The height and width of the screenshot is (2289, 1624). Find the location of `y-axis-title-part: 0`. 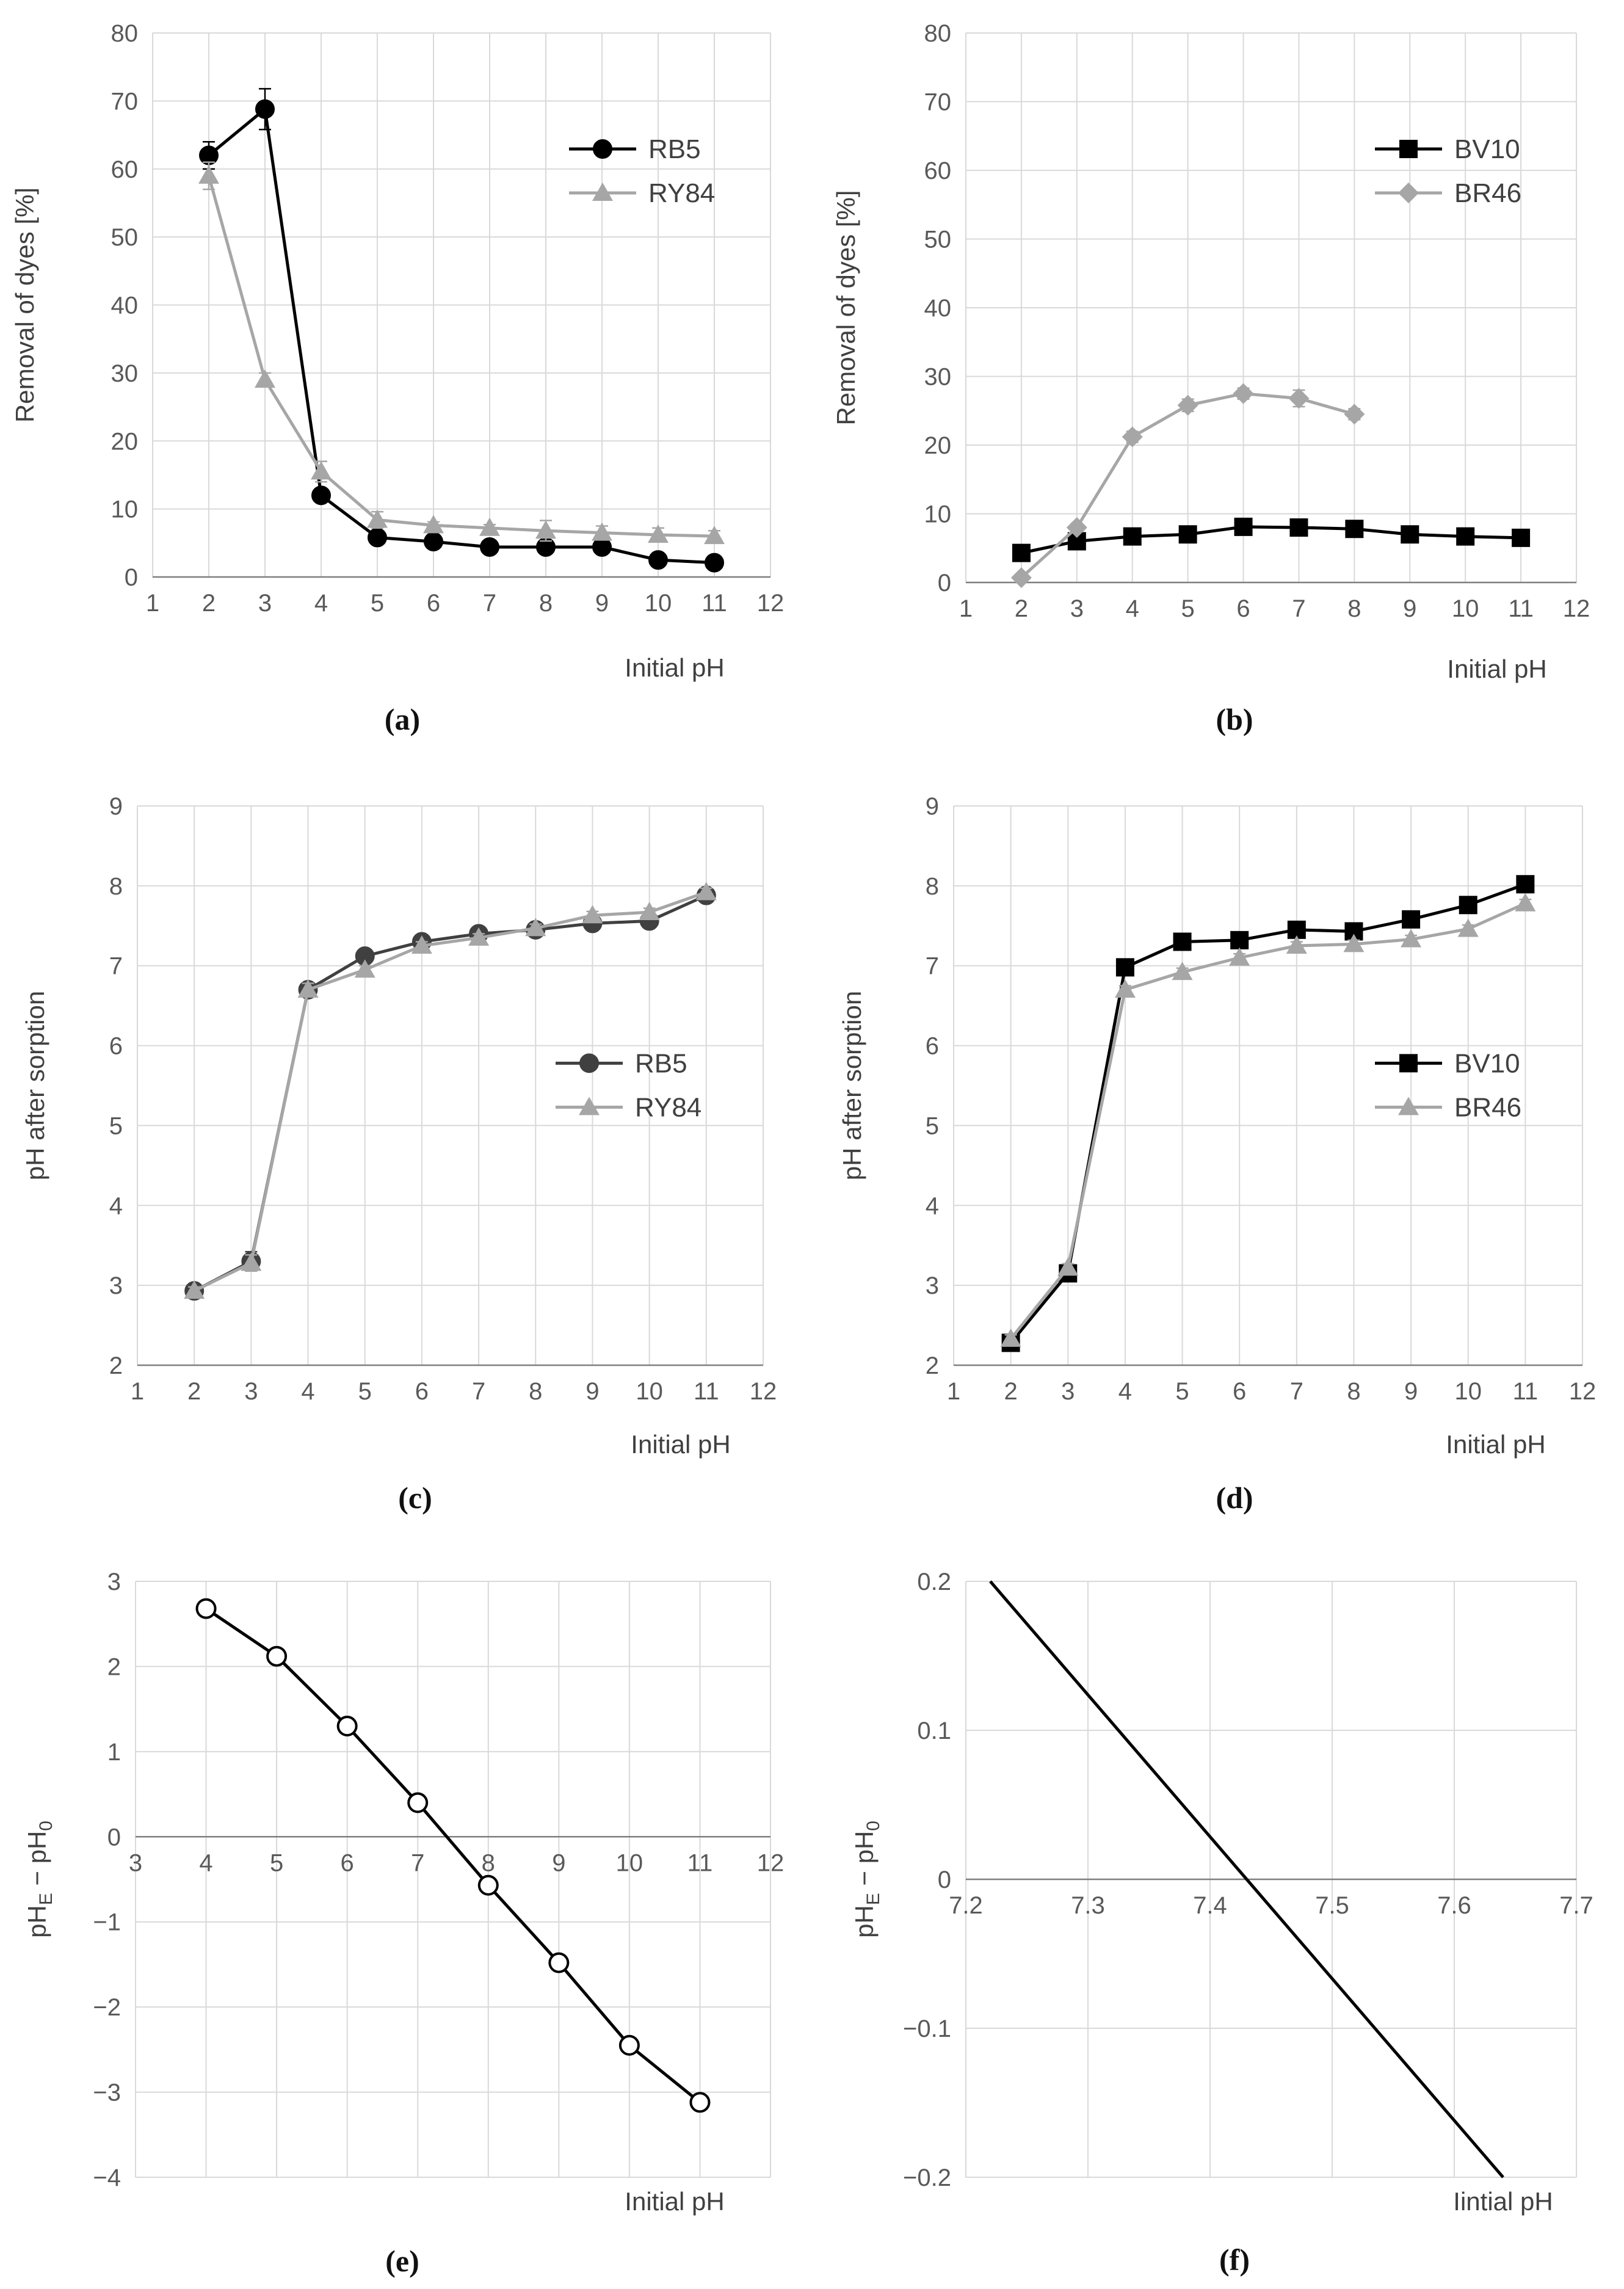

y-axis-title-part: 0 is located at coordinates (873, 1826).